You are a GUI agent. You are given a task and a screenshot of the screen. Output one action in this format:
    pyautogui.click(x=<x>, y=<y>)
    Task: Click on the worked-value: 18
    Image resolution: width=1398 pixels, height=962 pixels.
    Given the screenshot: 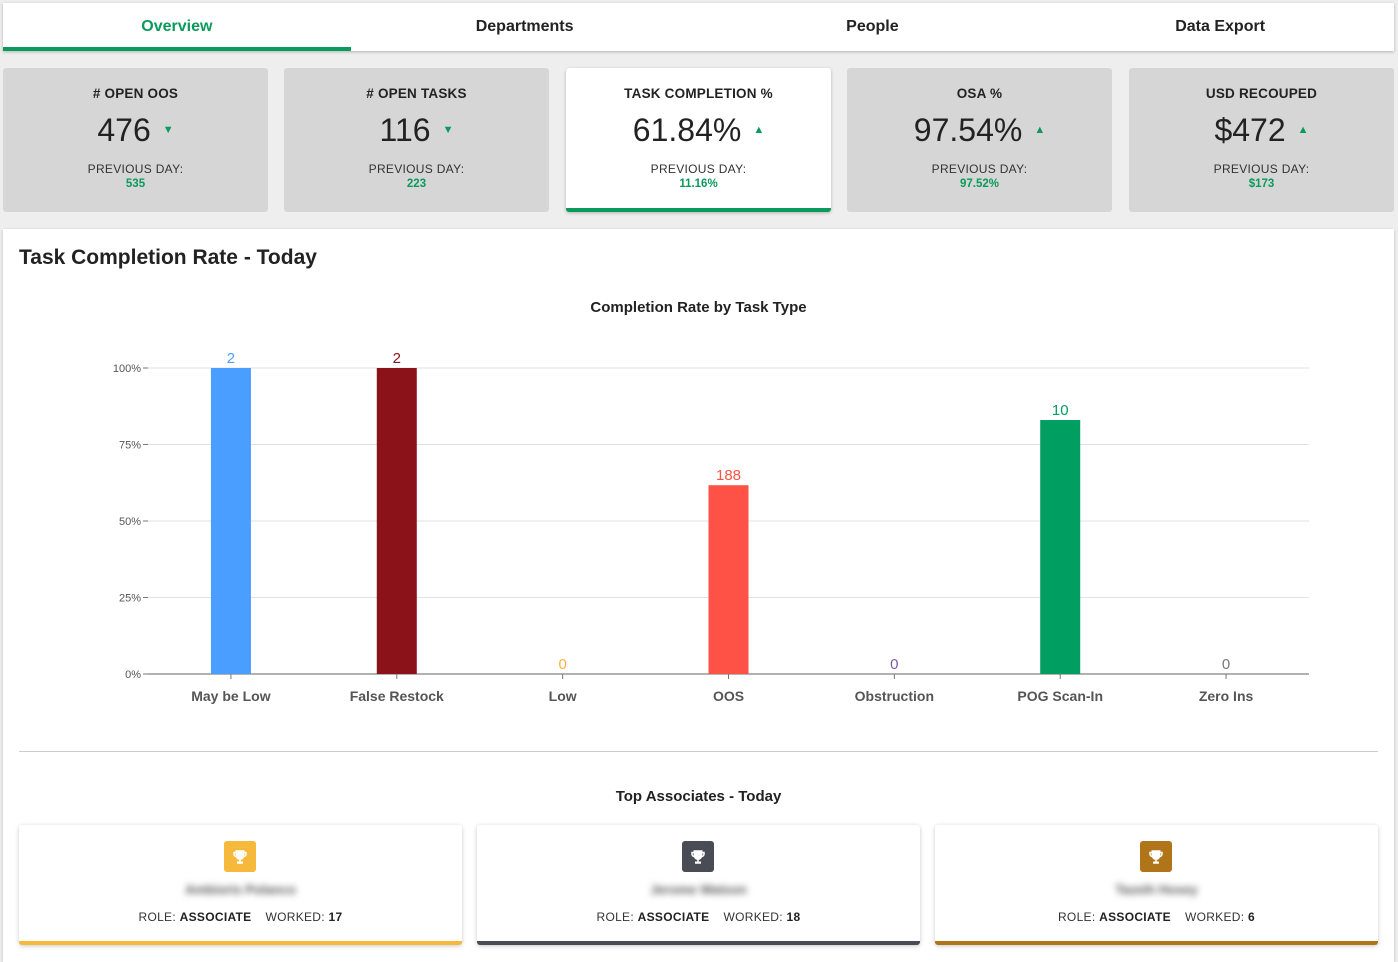 What is the action you would take?
    pyautogui.click(x=793, y=917)
    